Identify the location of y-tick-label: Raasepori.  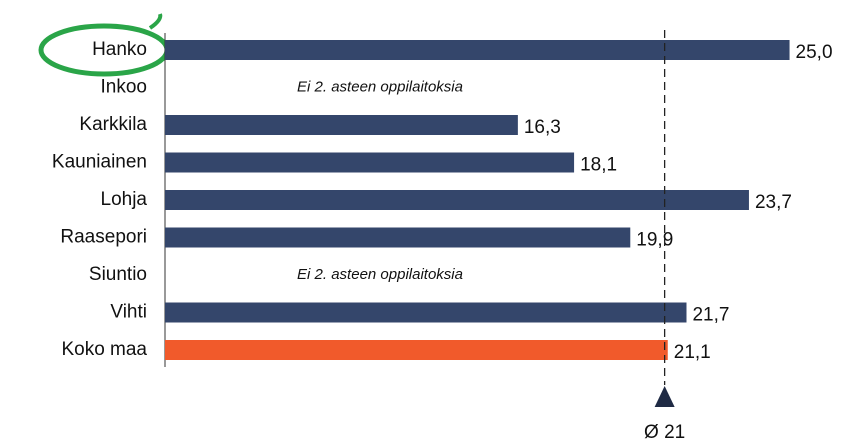
(103, 237).